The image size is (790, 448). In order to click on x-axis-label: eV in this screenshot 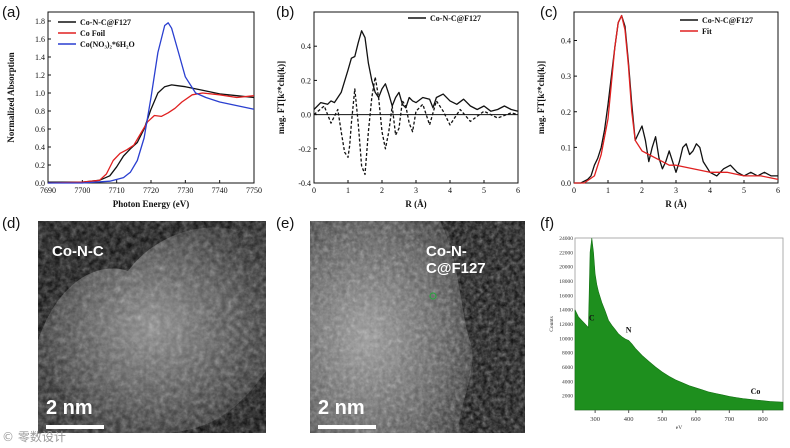, I will do `click(679, 428)`.